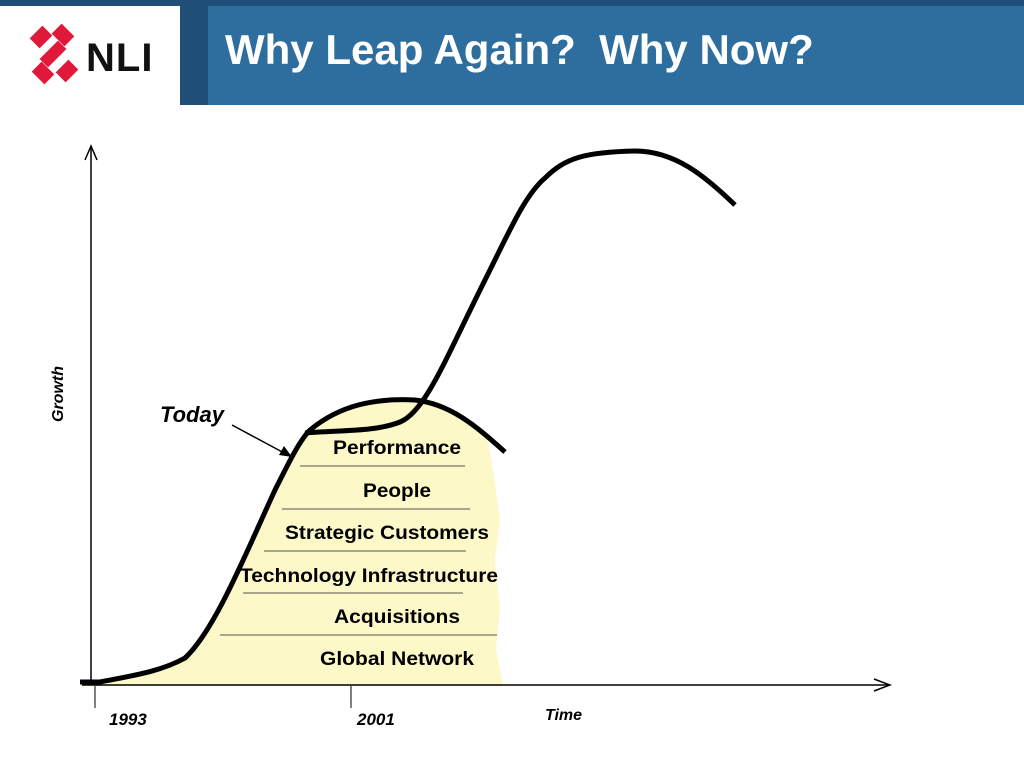  I want to click on layer-label-strategic-customers: Strategic Customers, so click(387, 533).